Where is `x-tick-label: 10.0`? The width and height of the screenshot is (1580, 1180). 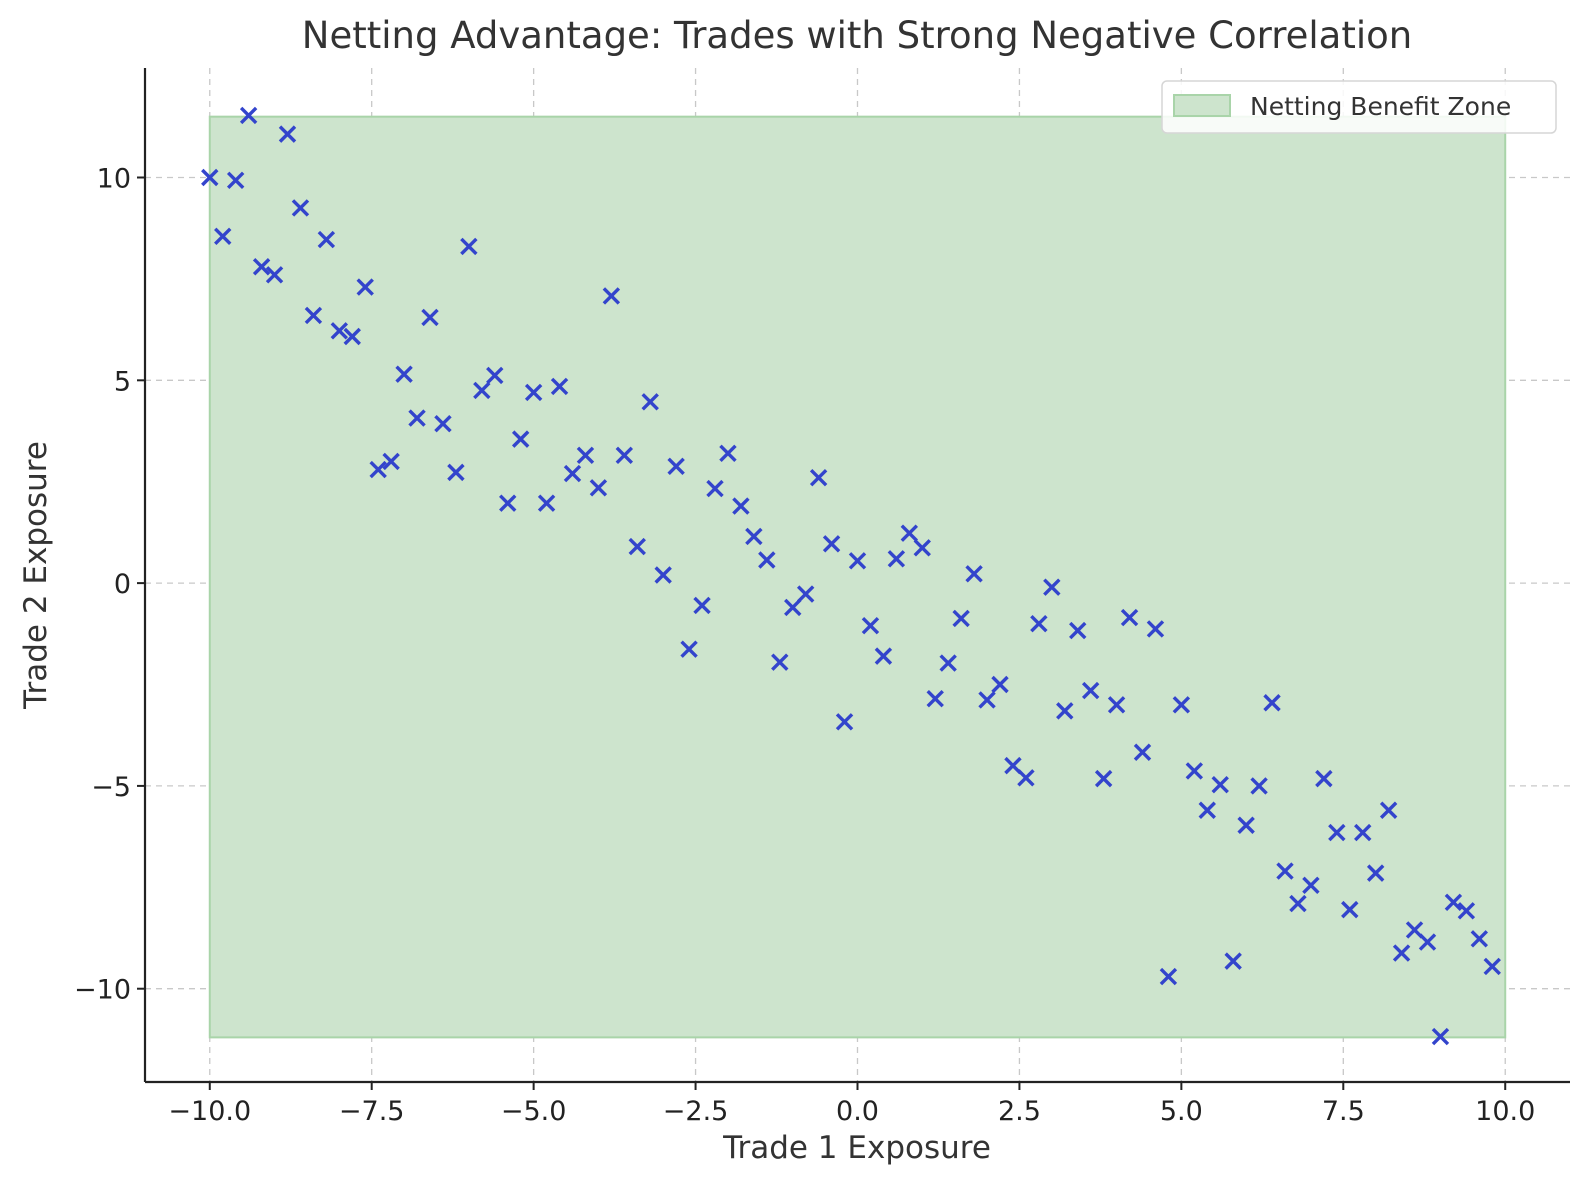
x-tick-label: 10.0 is located at coordinates (1505, 1111).